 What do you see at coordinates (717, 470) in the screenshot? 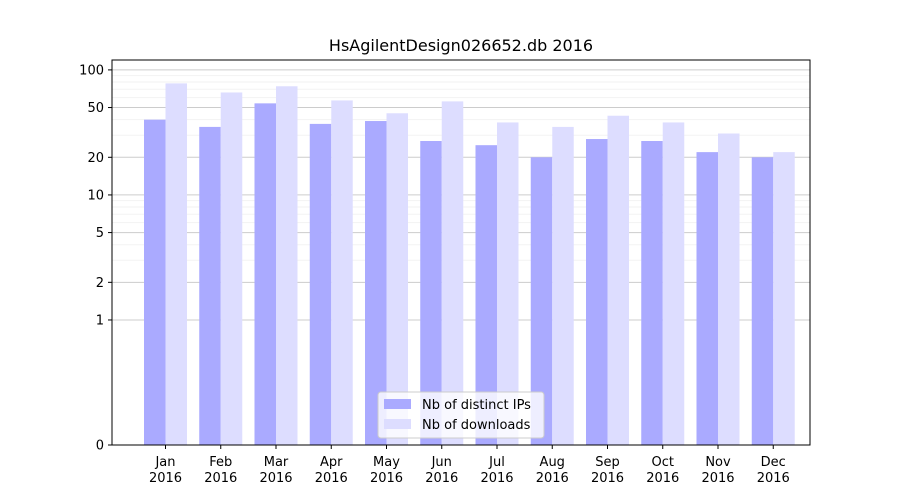
I see `x-tick-label: Nov 2016` at bounding box center [717, 470].